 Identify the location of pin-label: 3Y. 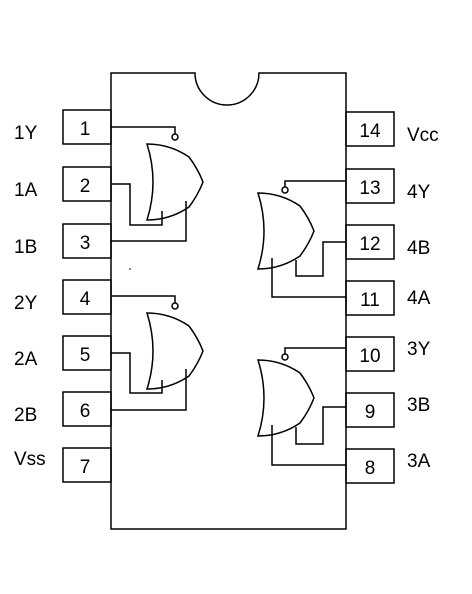
(419, 349).